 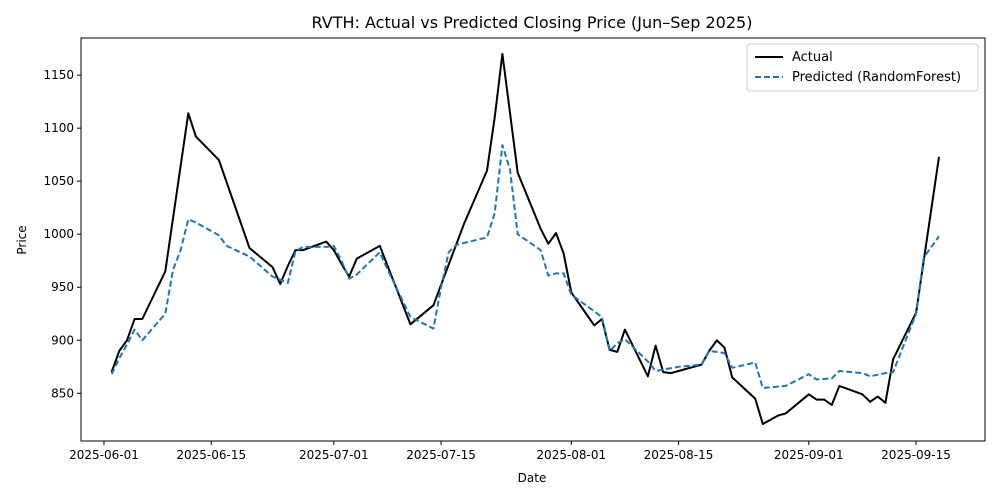 I want to click on y-tick-label: 850, so click(x=62, y=393).